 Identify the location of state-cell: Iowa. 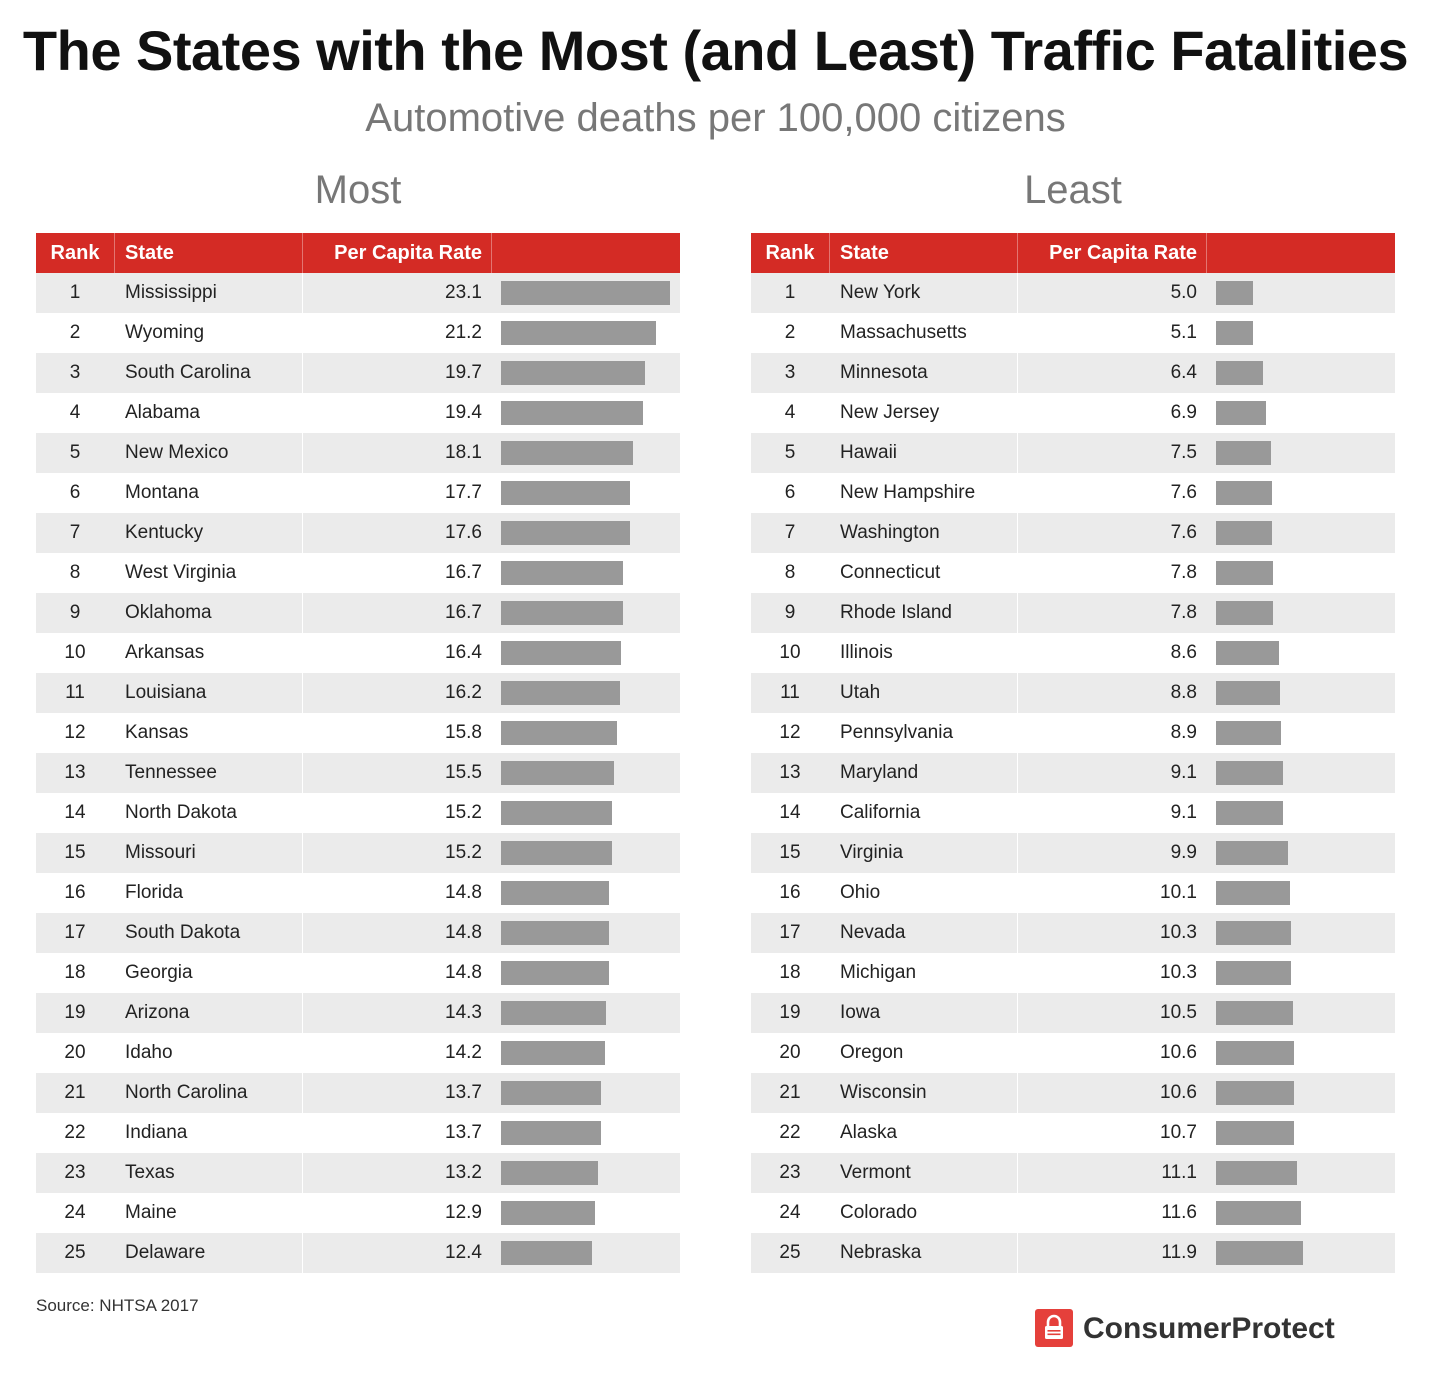
(860, 1012).